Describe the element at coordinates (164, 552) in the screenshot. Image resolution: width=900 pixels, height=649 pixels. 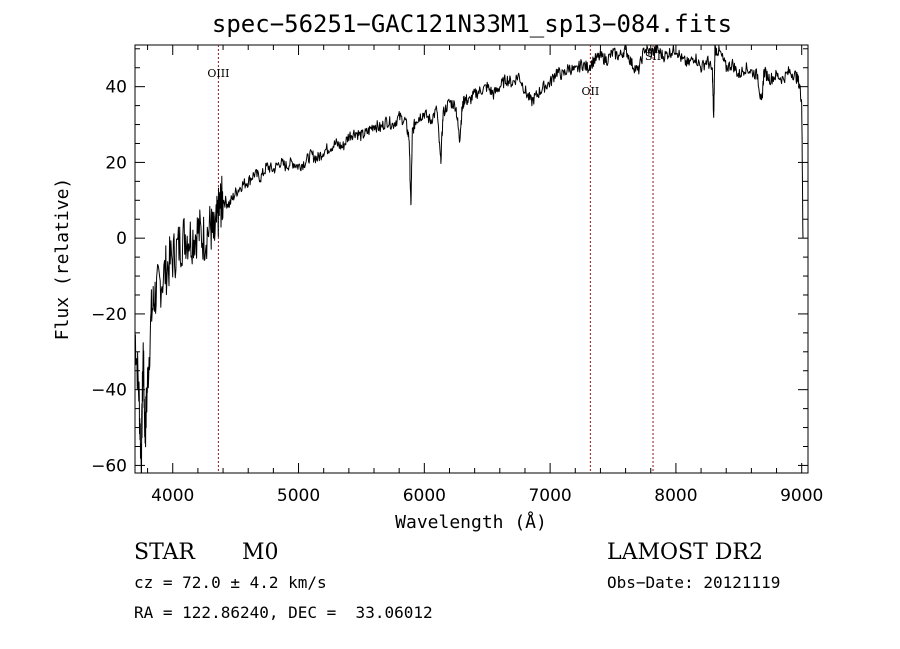
I see `object-class: STAR` at that location.